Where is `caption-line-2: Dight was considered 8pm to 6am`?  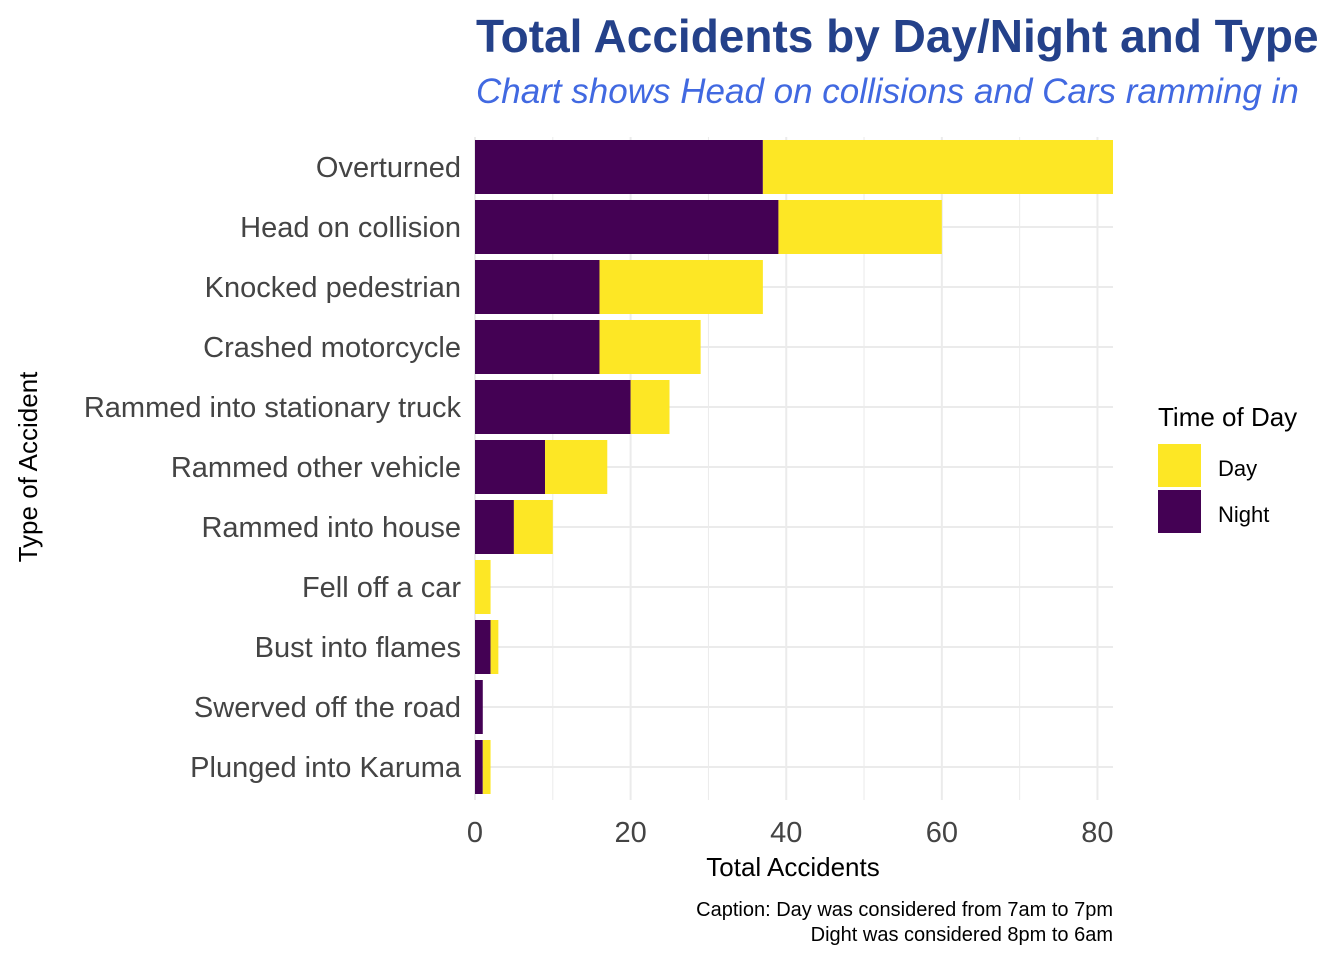
caption-line-2: Dight was considered 8pm to 6am is located at coordinates (962, 935).